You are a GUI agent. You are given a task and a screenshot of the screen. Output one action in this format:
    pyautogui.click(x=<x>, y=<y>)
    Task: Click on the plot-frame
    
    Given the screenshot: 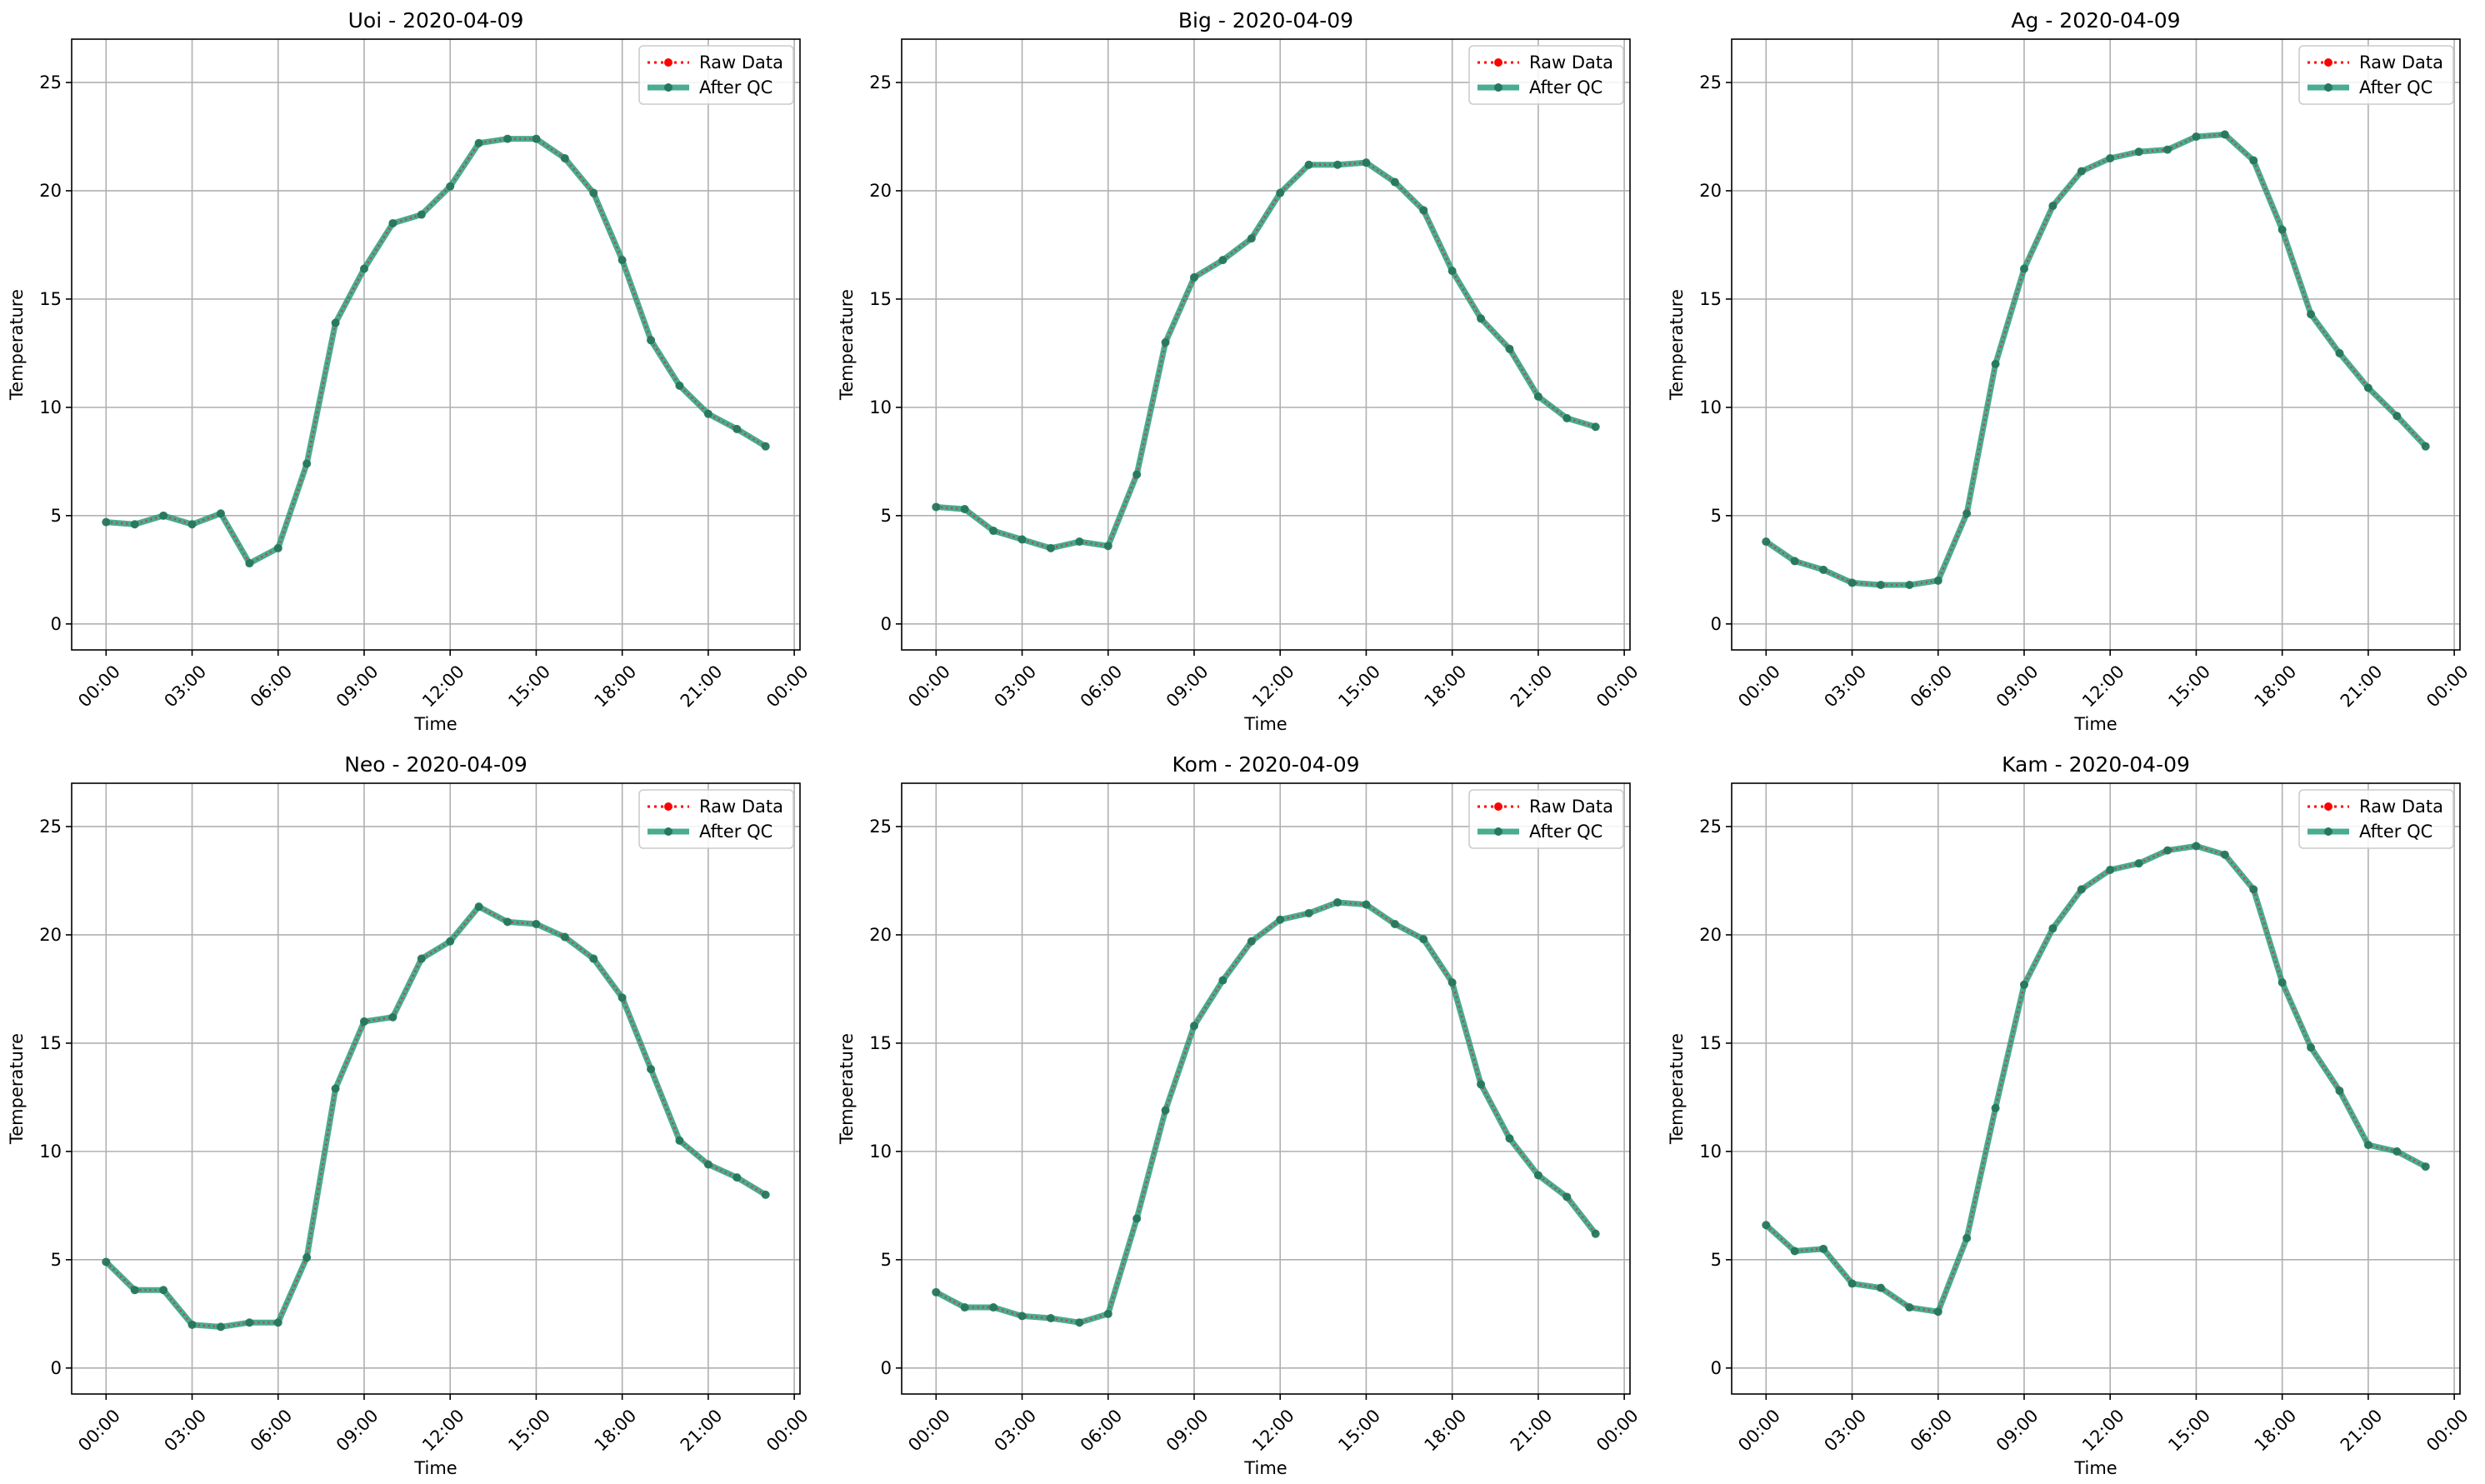 What is the action you would take?
    pyautogui.click(x=2096, y=1088)
    